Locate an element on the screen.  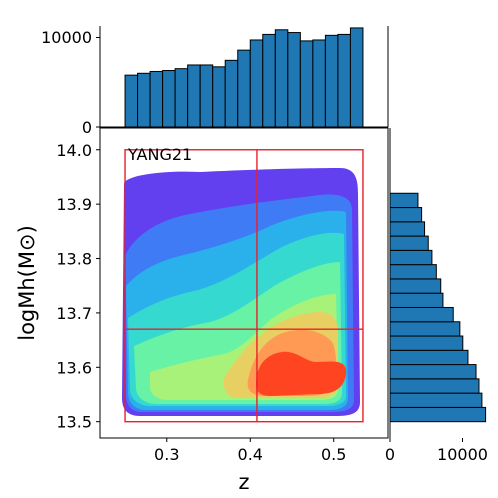
main-ytick-label: 13.9 is located at coordinates (74, 204).